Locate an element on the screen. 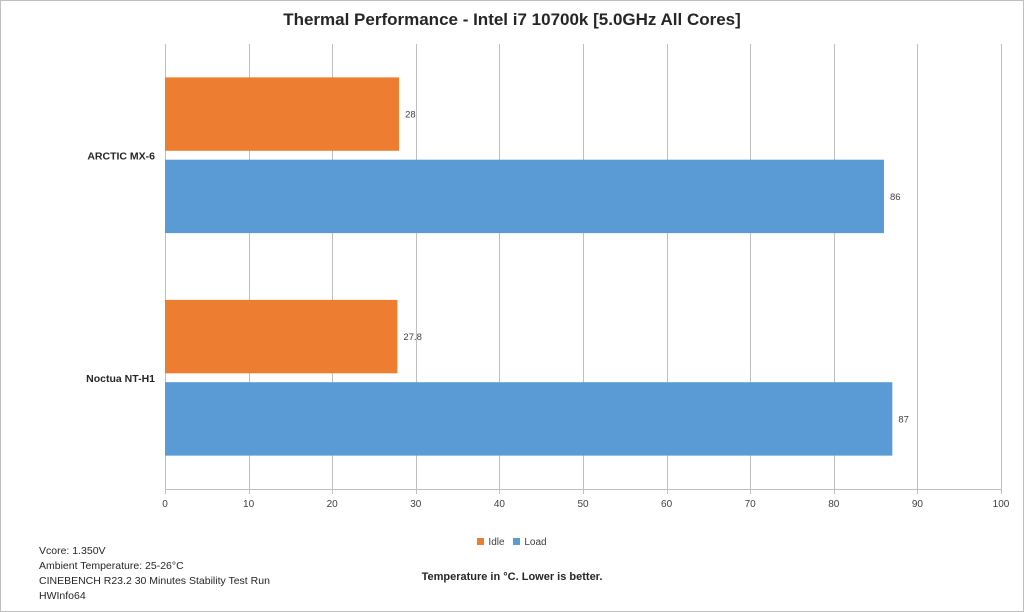  x-tick-label: 70 is located at coordinates (751, 504).